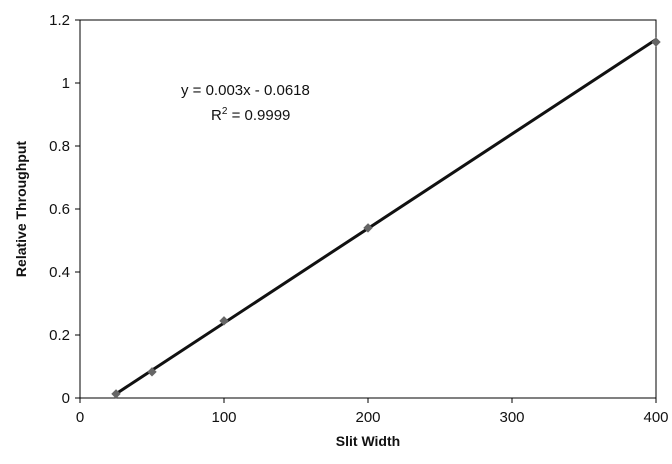 The width and height of the screenshot is (672, 464). Describe the element at coordinates (59, 272) in the screenshot. I see `y-tick-label: 0.4` at that location.